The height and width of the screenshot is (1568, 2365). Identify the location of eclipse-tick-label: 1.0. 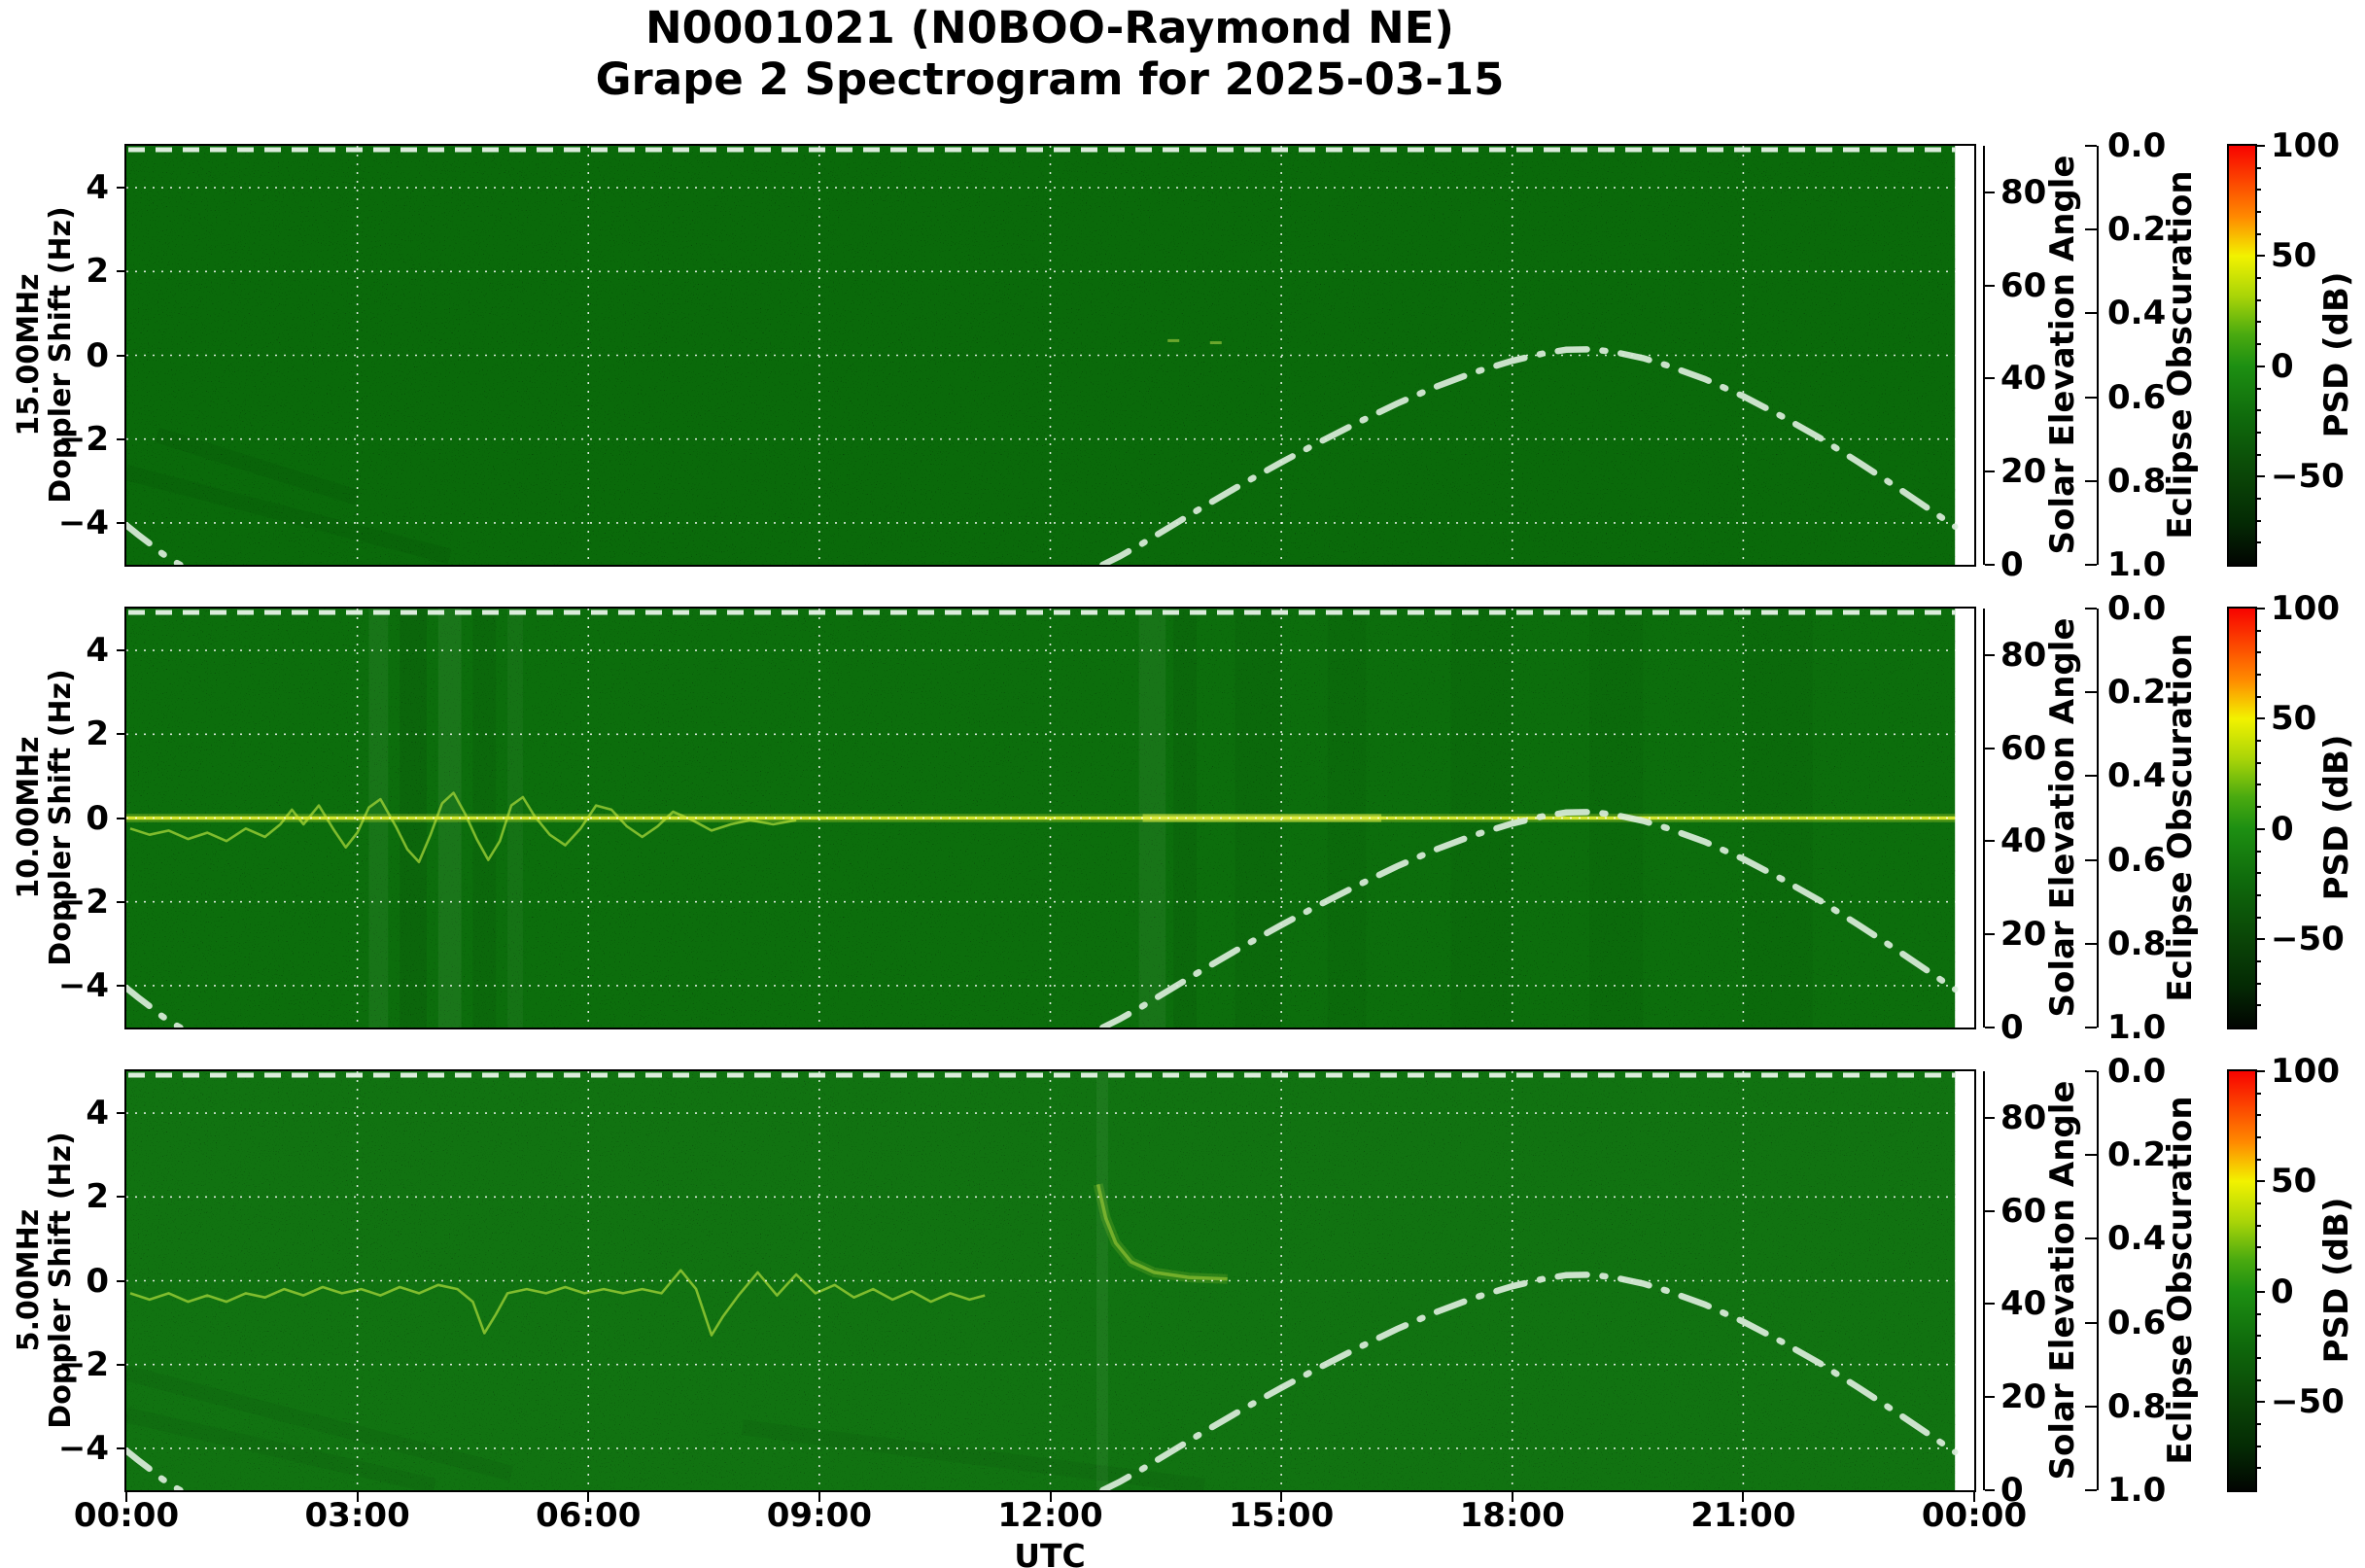
(2137, 1490).